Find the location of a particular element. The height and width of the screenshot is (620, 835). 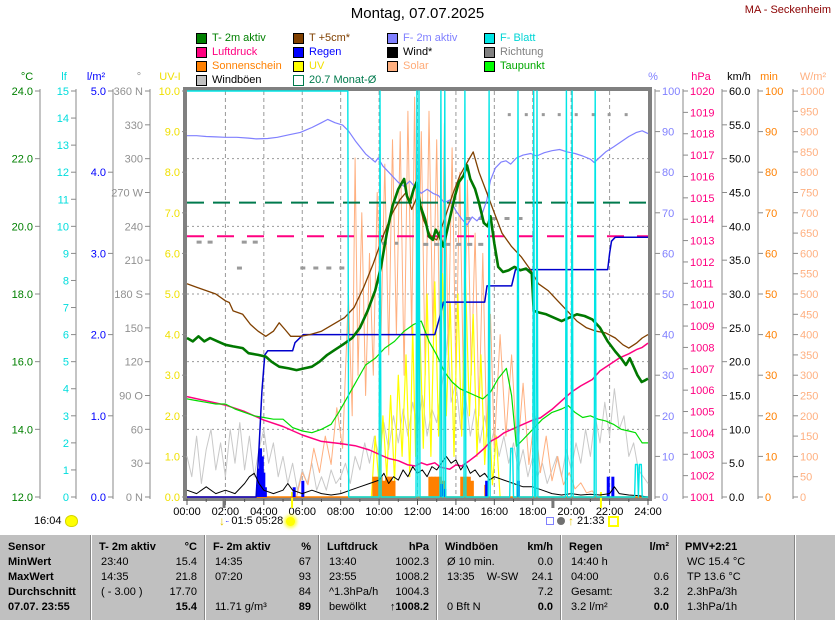

column-header: Luftdruck is located at coordinates (352, 547).